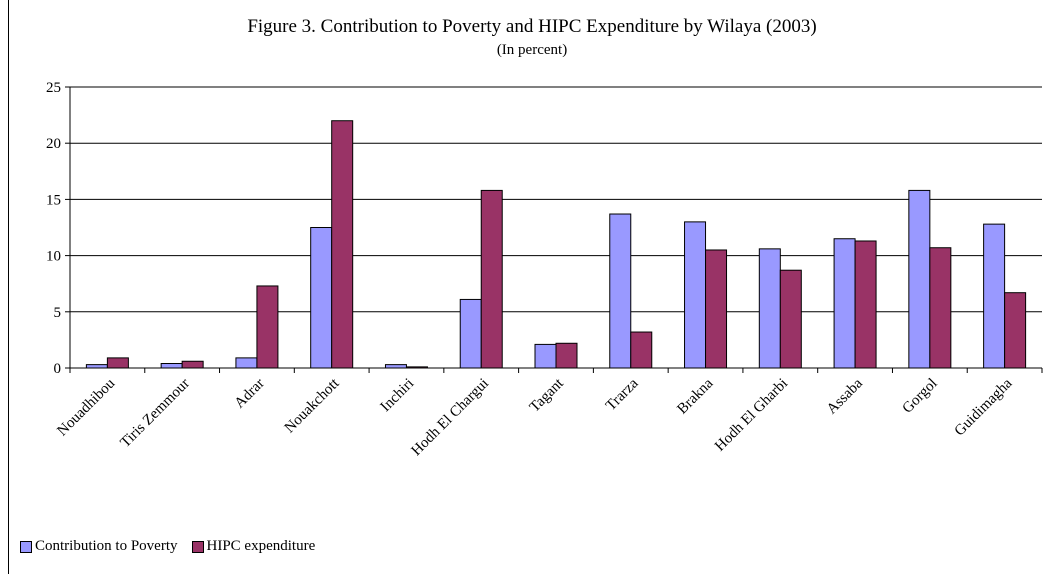  I want to click on x-tick-label: Brakna, so click(695, 396).